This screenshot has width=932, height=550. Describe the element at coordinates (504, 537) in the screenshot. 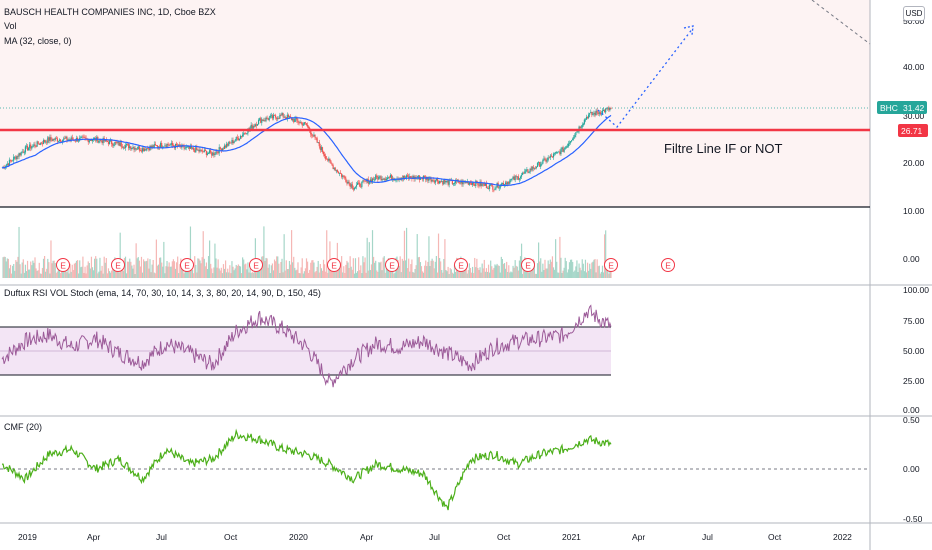

I see `time-tick: Oct` at that location.